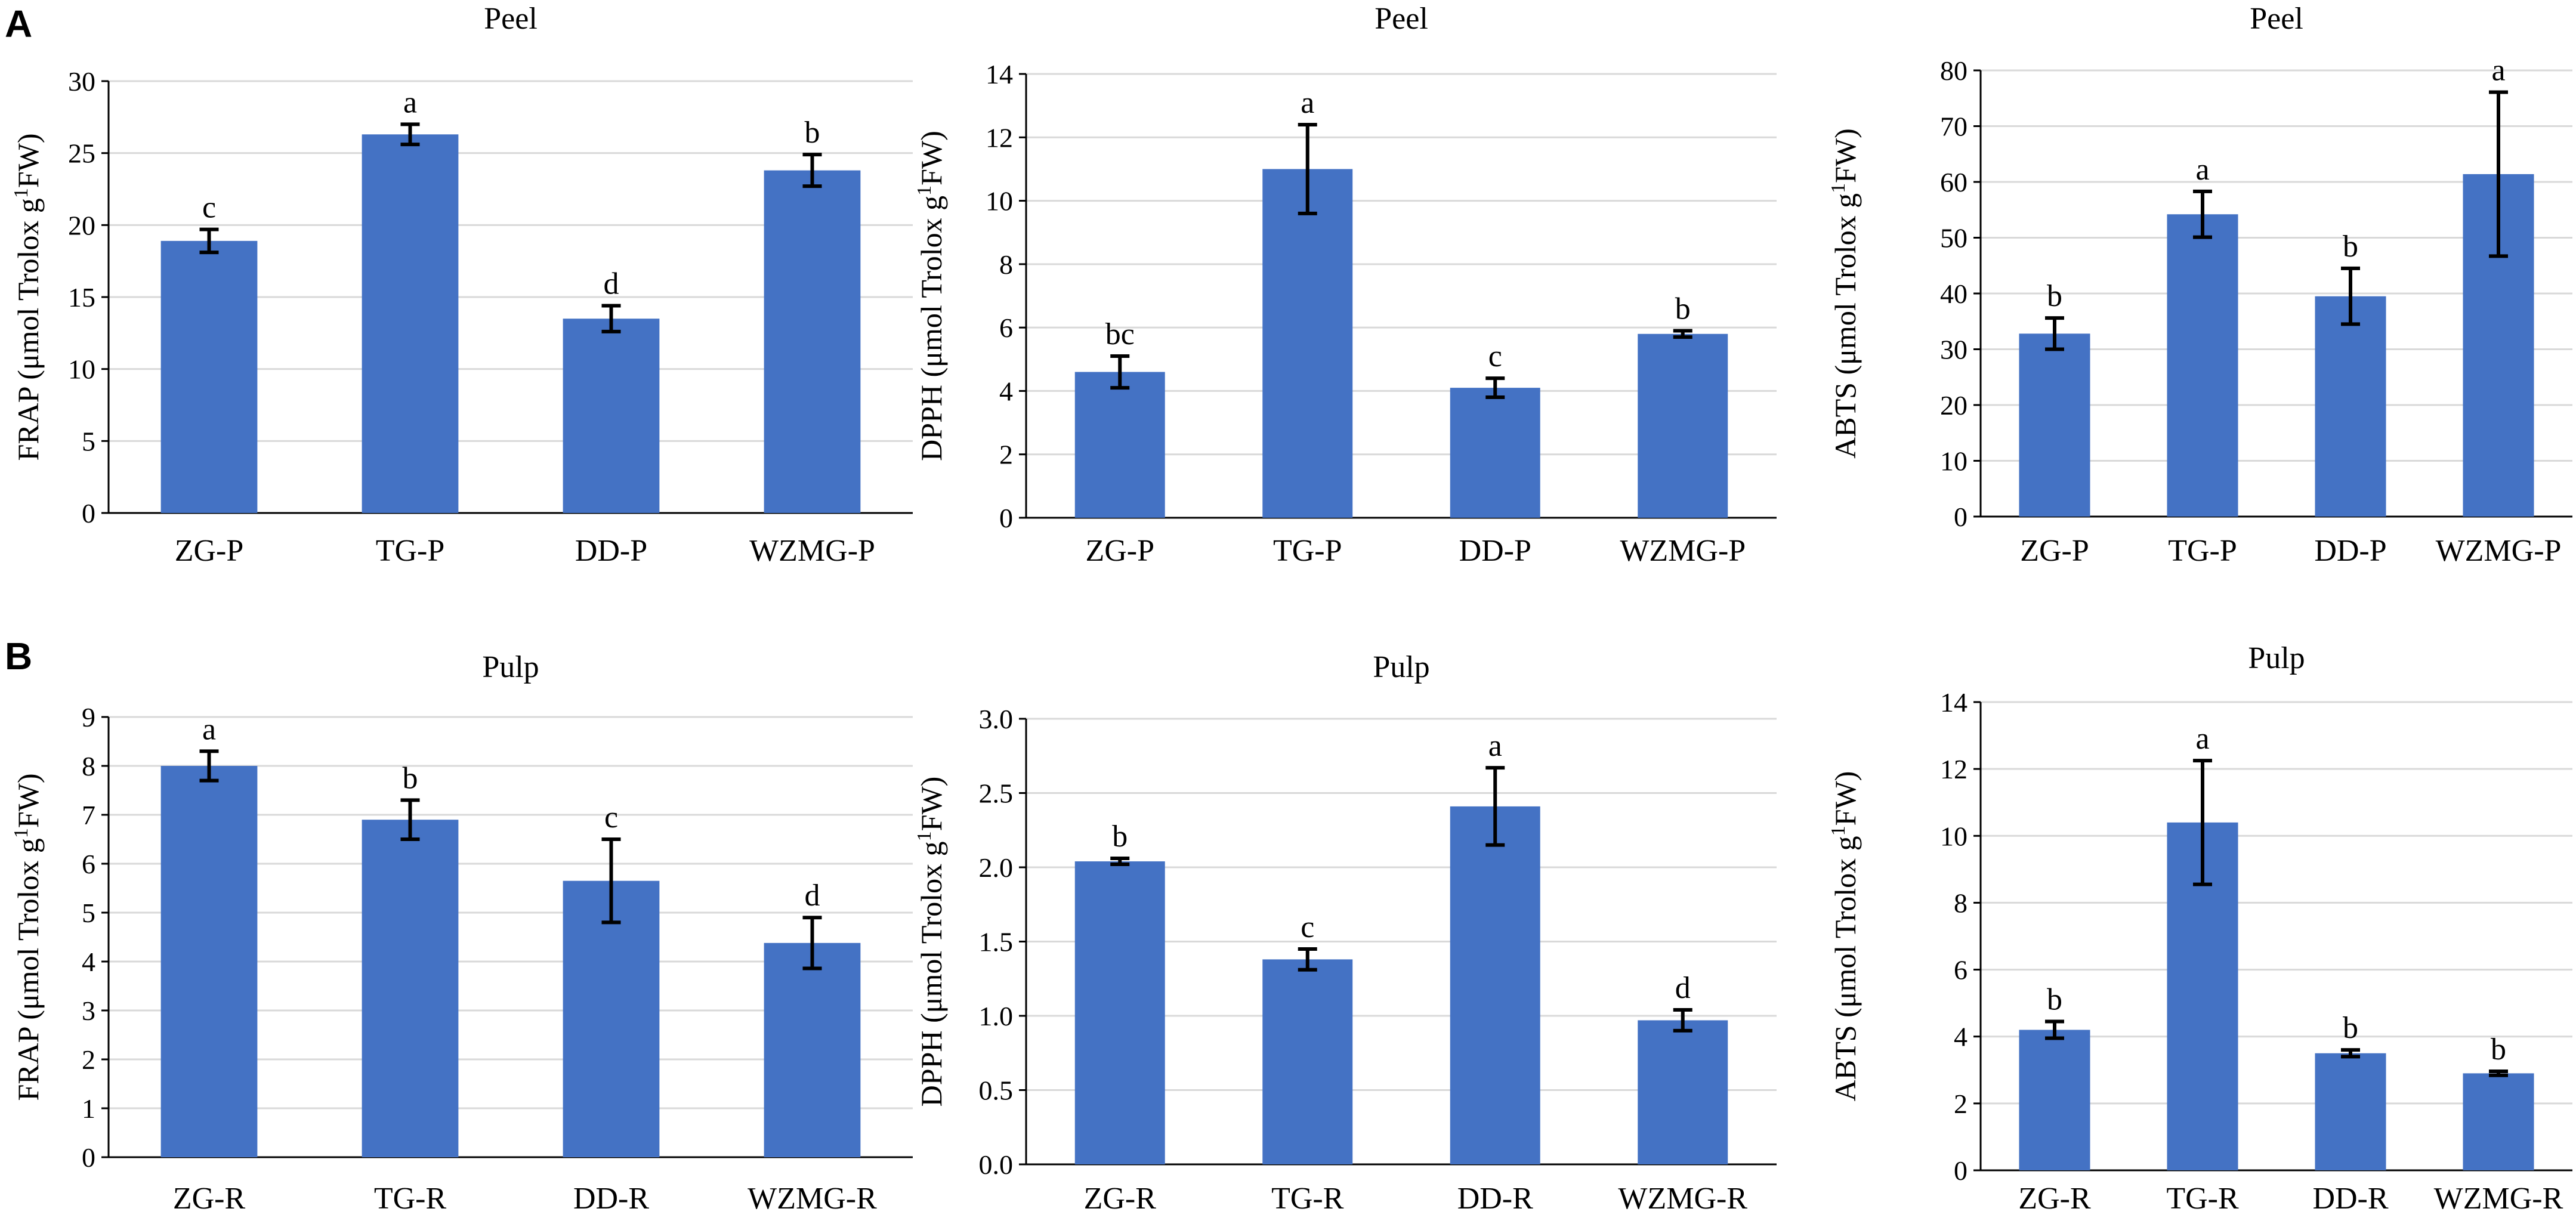 This screenshot has width=2576, height=1224. I want to click on y-tick-label: 0.0, so click(997, 1164).